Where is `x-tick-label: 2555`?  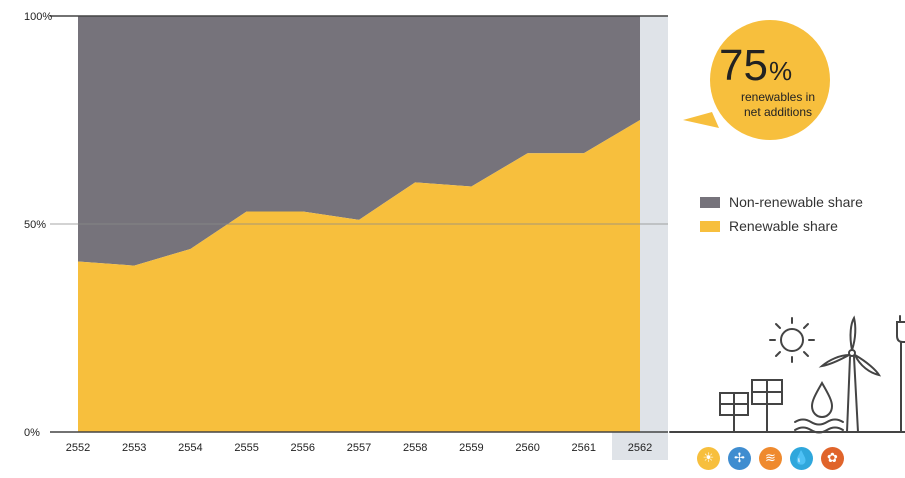
x-tick-label: 2555 is located at coordinates (246, 448).